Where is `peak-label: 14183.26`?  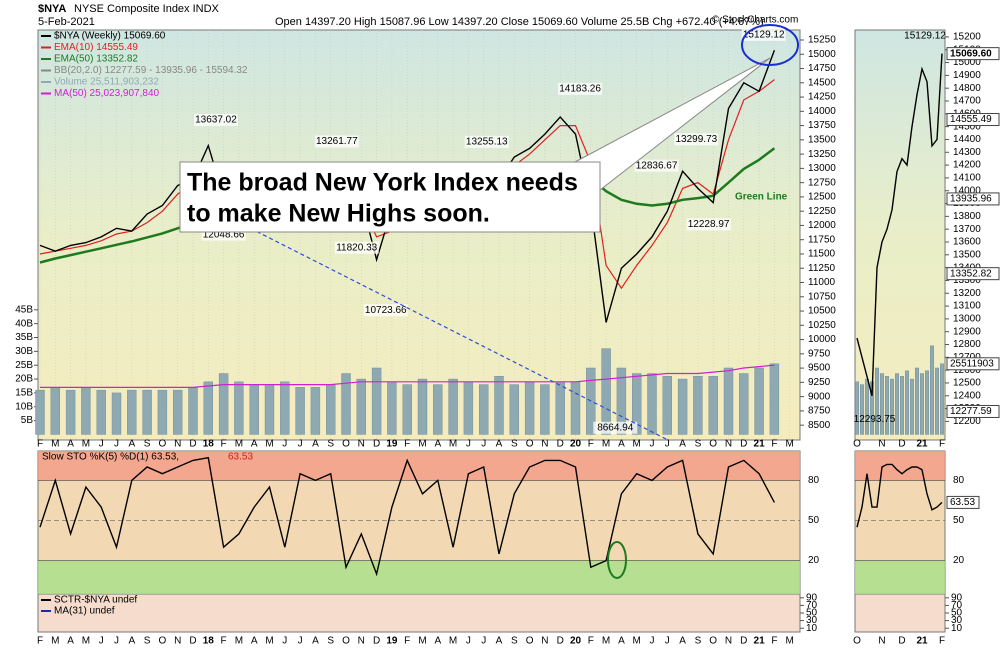
peak-label: 14183.26 is located at coordinates (580, 88).